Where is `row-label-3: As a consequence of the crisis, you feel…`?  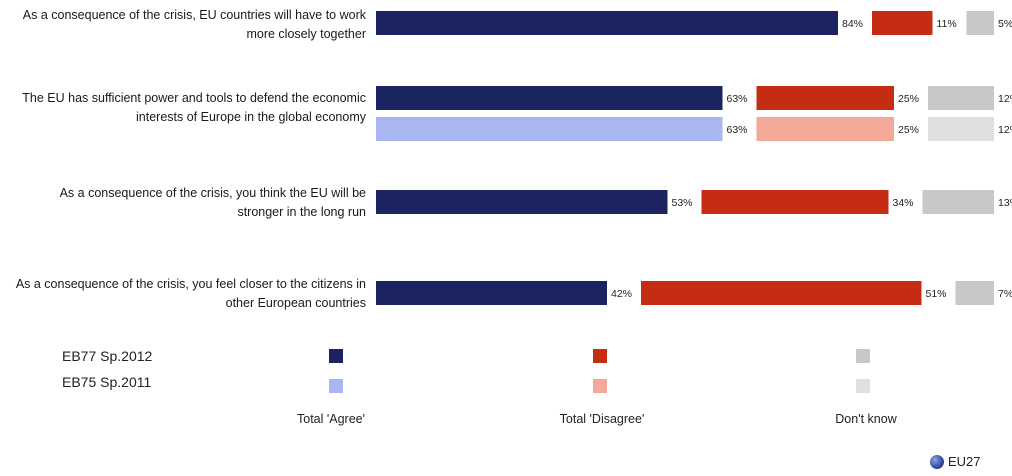 row-label-3: As a consequence of the crisis, you feel… is located at coordinates (183, 294).